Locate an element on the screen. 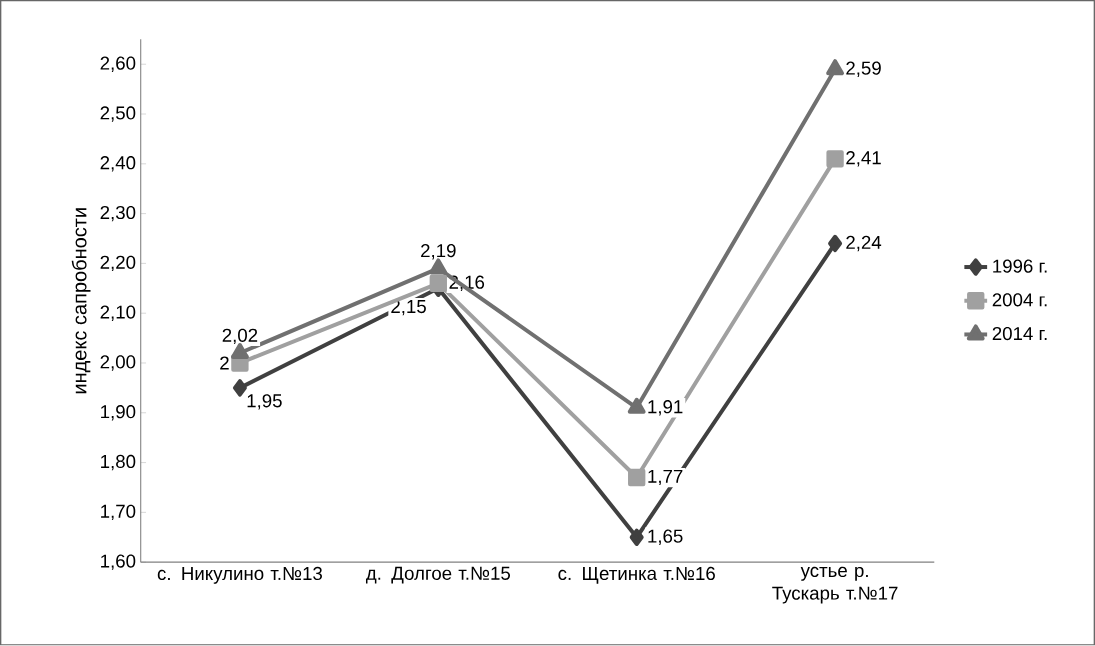 The image size is (1095, 646). y-tick-label: 1,80 is located at coordinates (118, 463).